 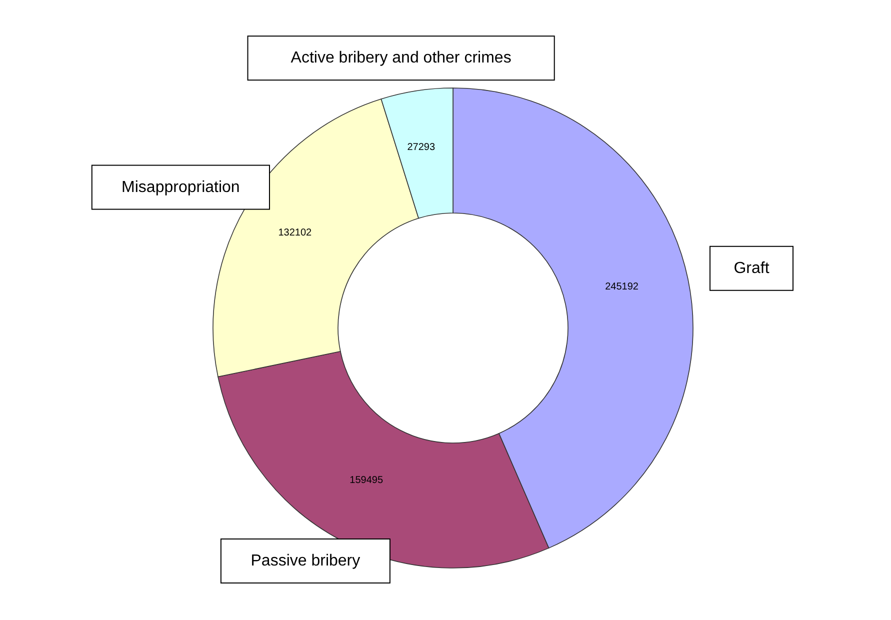 What do you see at coordinates (367, 480) in the screenshot?
I see `data-label: 159495` at bounding box center [367, 480].